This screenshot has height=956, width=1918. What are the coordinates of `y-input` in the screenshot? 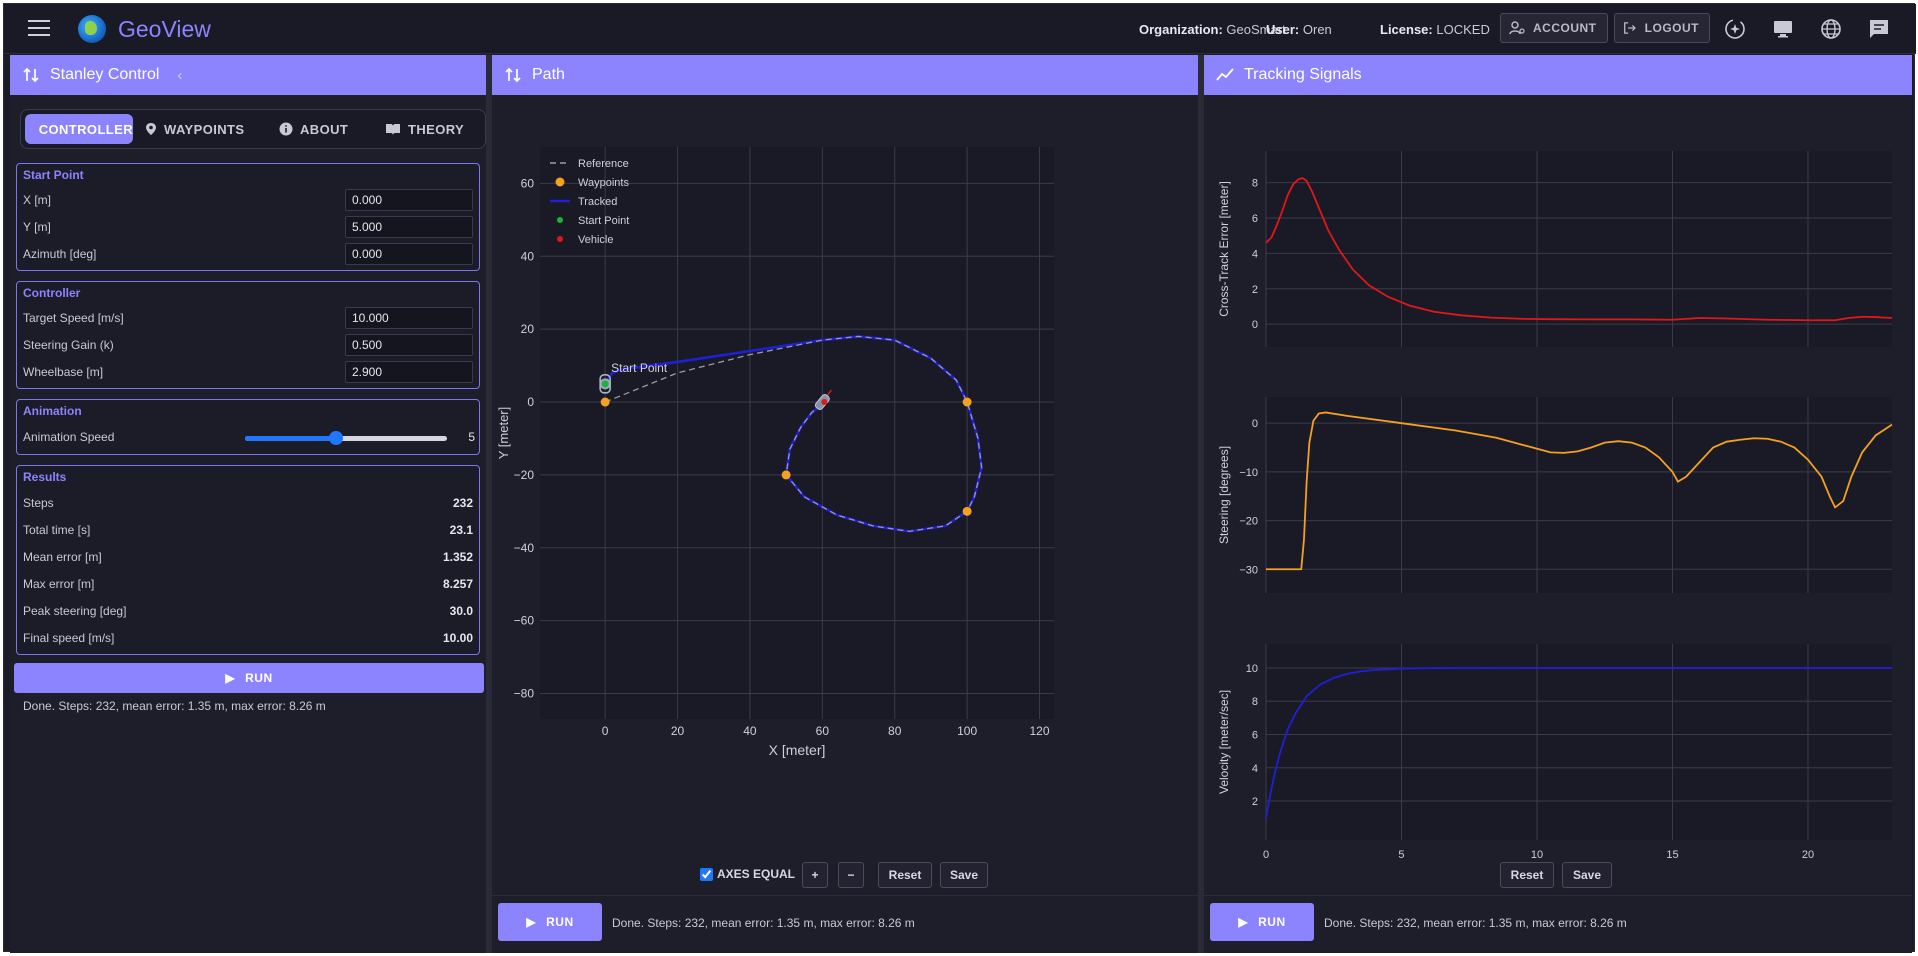 It's located at (409, 227).